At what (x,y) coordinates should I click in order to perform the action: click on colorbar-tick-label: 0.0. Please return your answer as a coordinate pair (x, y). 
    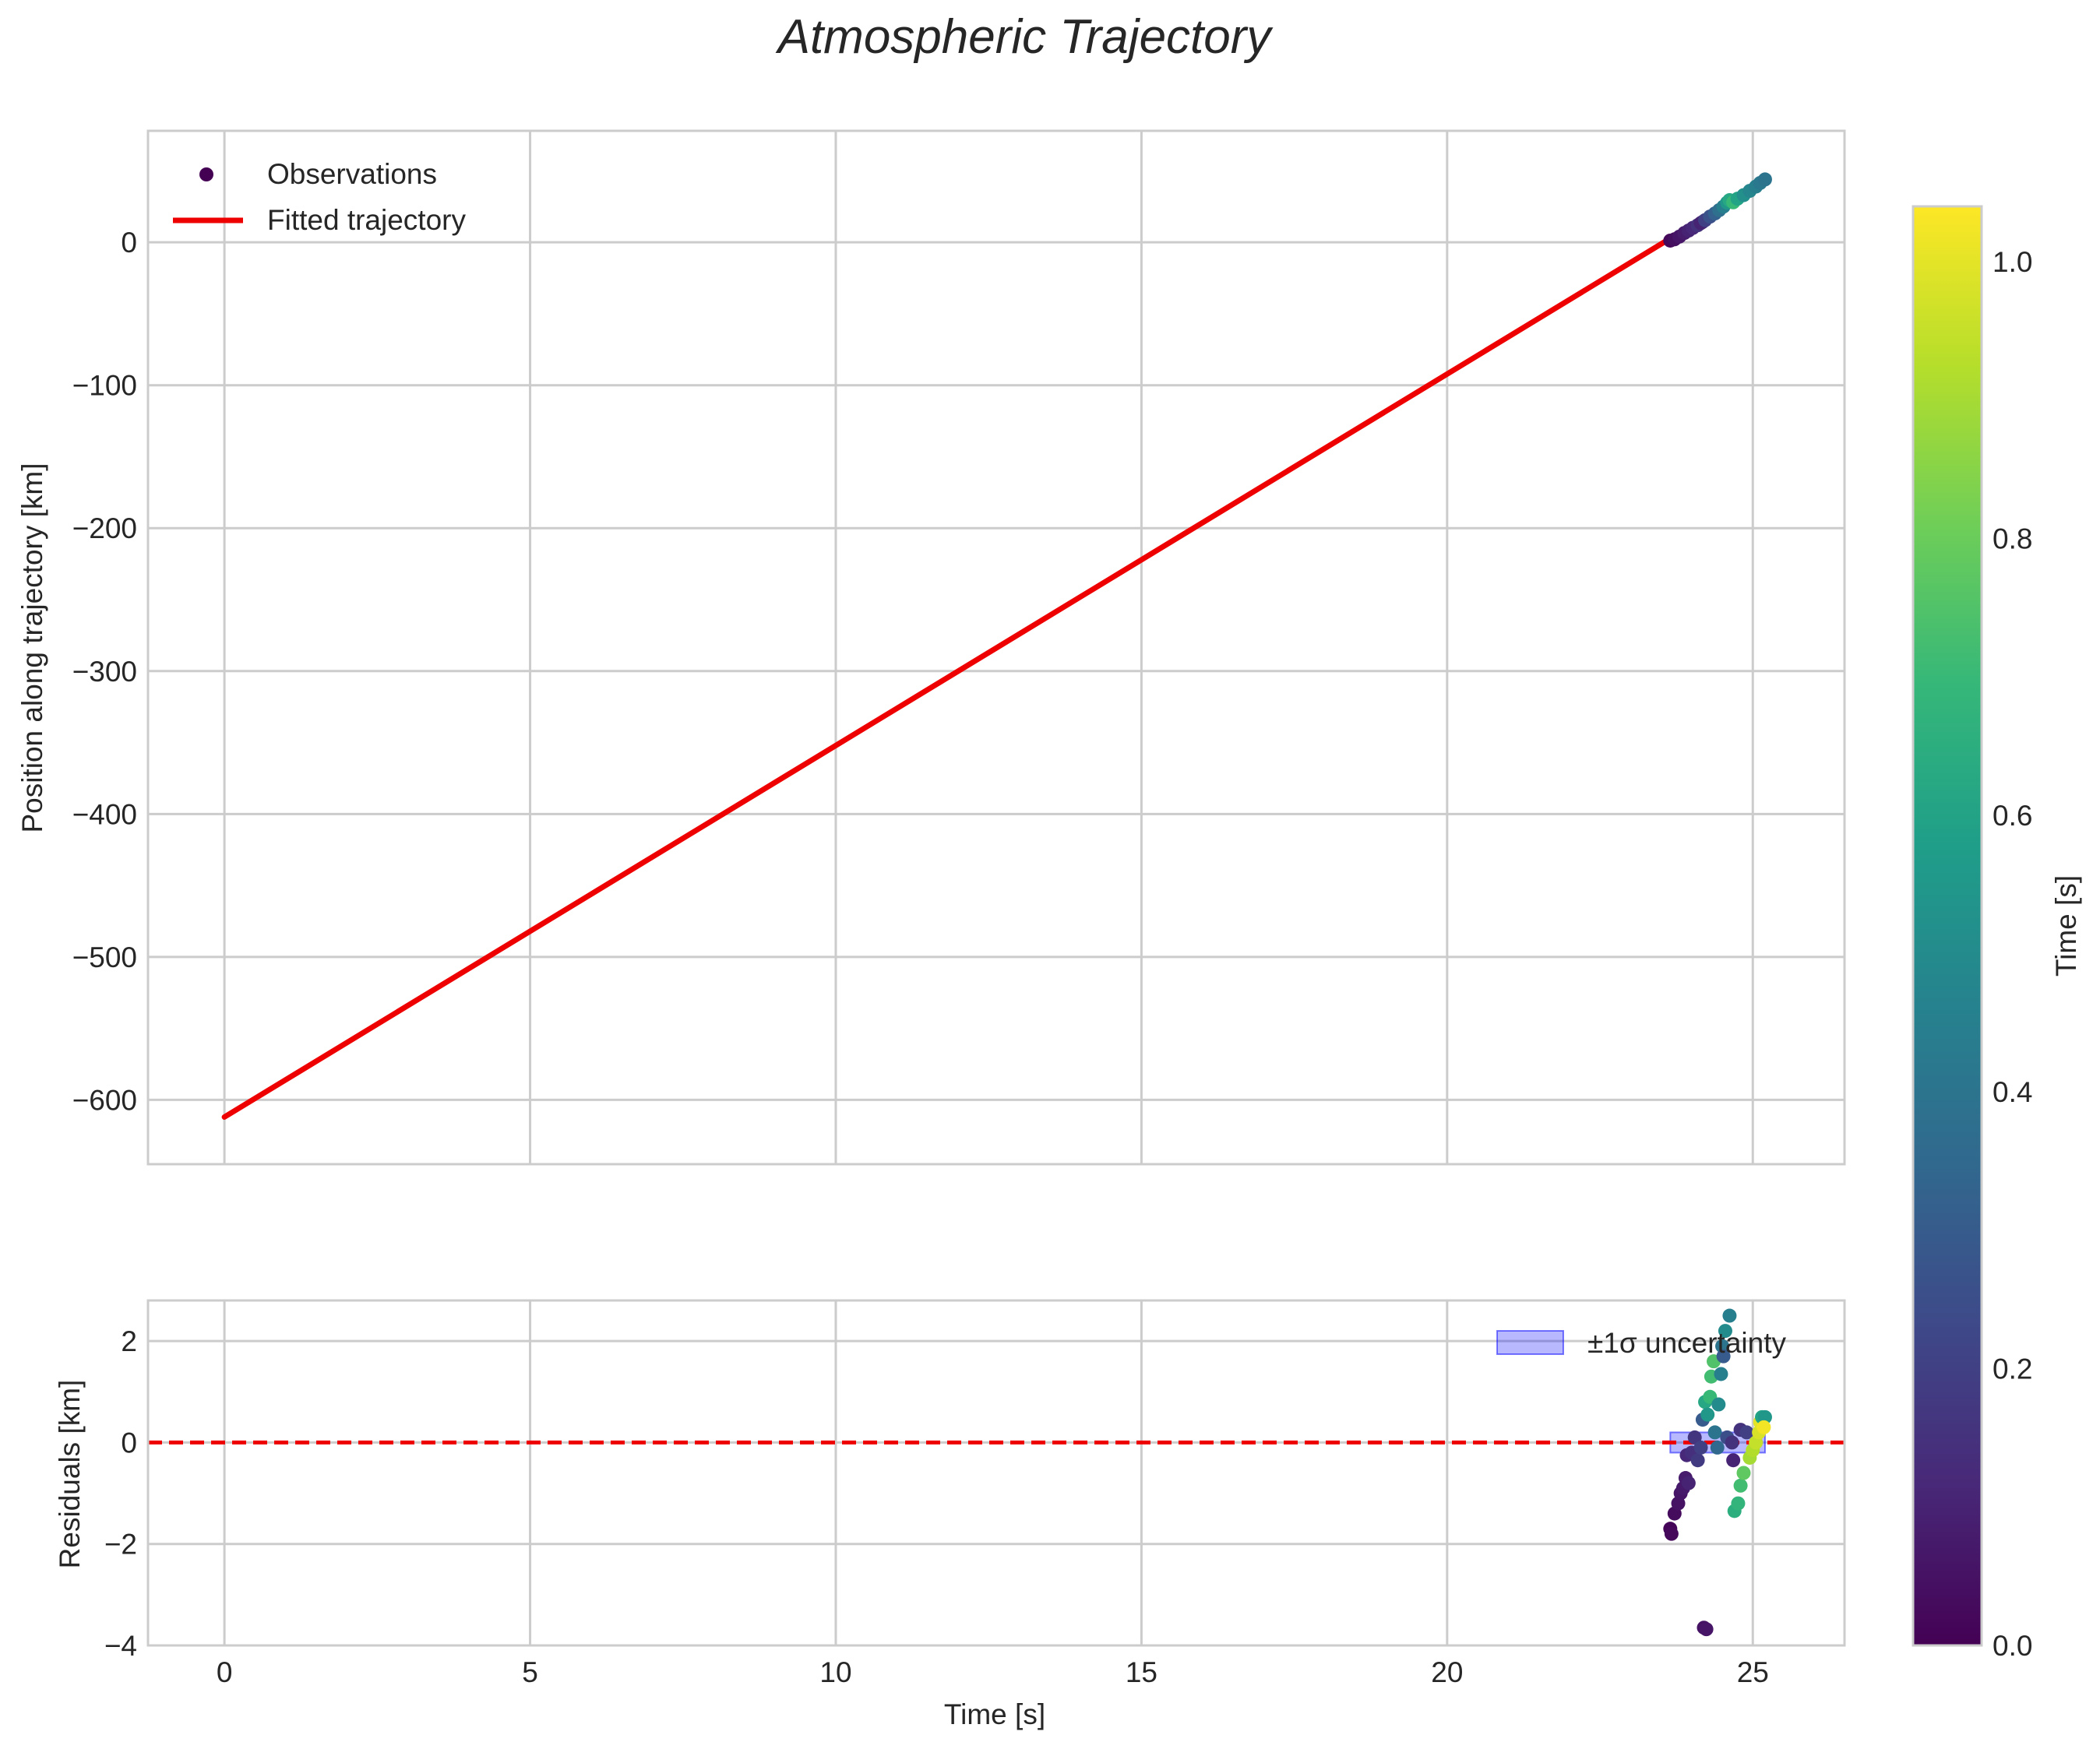
    Looking at the image, I should click on (2012, 1646).